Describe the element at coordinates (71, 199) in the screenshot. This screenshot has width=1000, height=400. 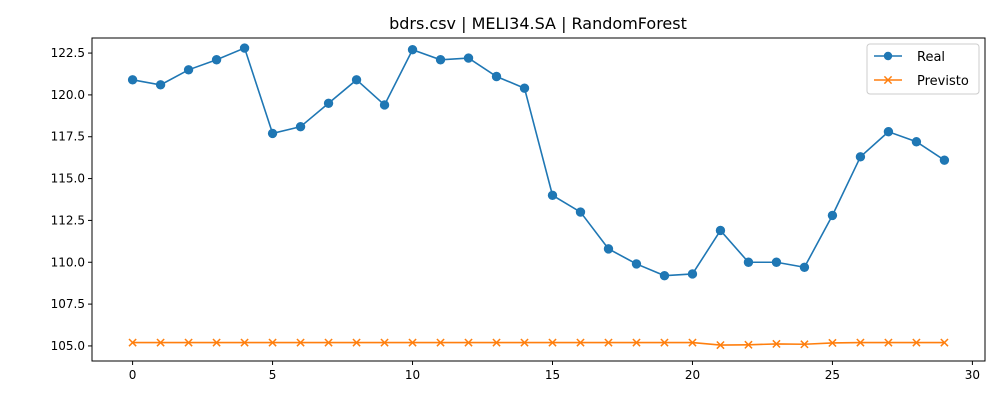
I see `y-axis: 105.0 107.5 110.0 112.5 115.0 117.5 120.0 122.5` at that location.